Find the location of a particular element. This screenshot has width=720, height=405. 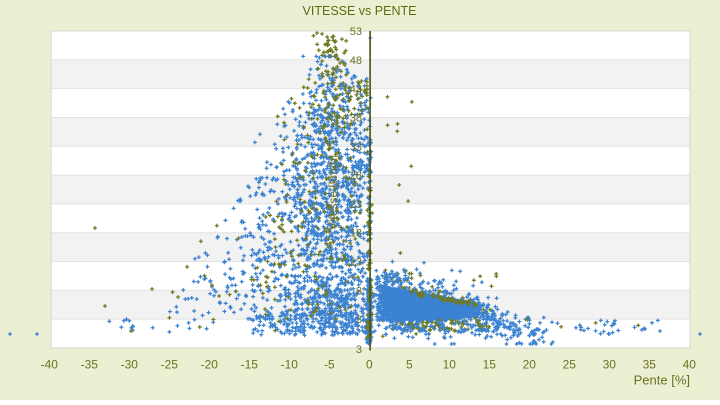

svg-text: -30 is located at coordinates (130, 364).